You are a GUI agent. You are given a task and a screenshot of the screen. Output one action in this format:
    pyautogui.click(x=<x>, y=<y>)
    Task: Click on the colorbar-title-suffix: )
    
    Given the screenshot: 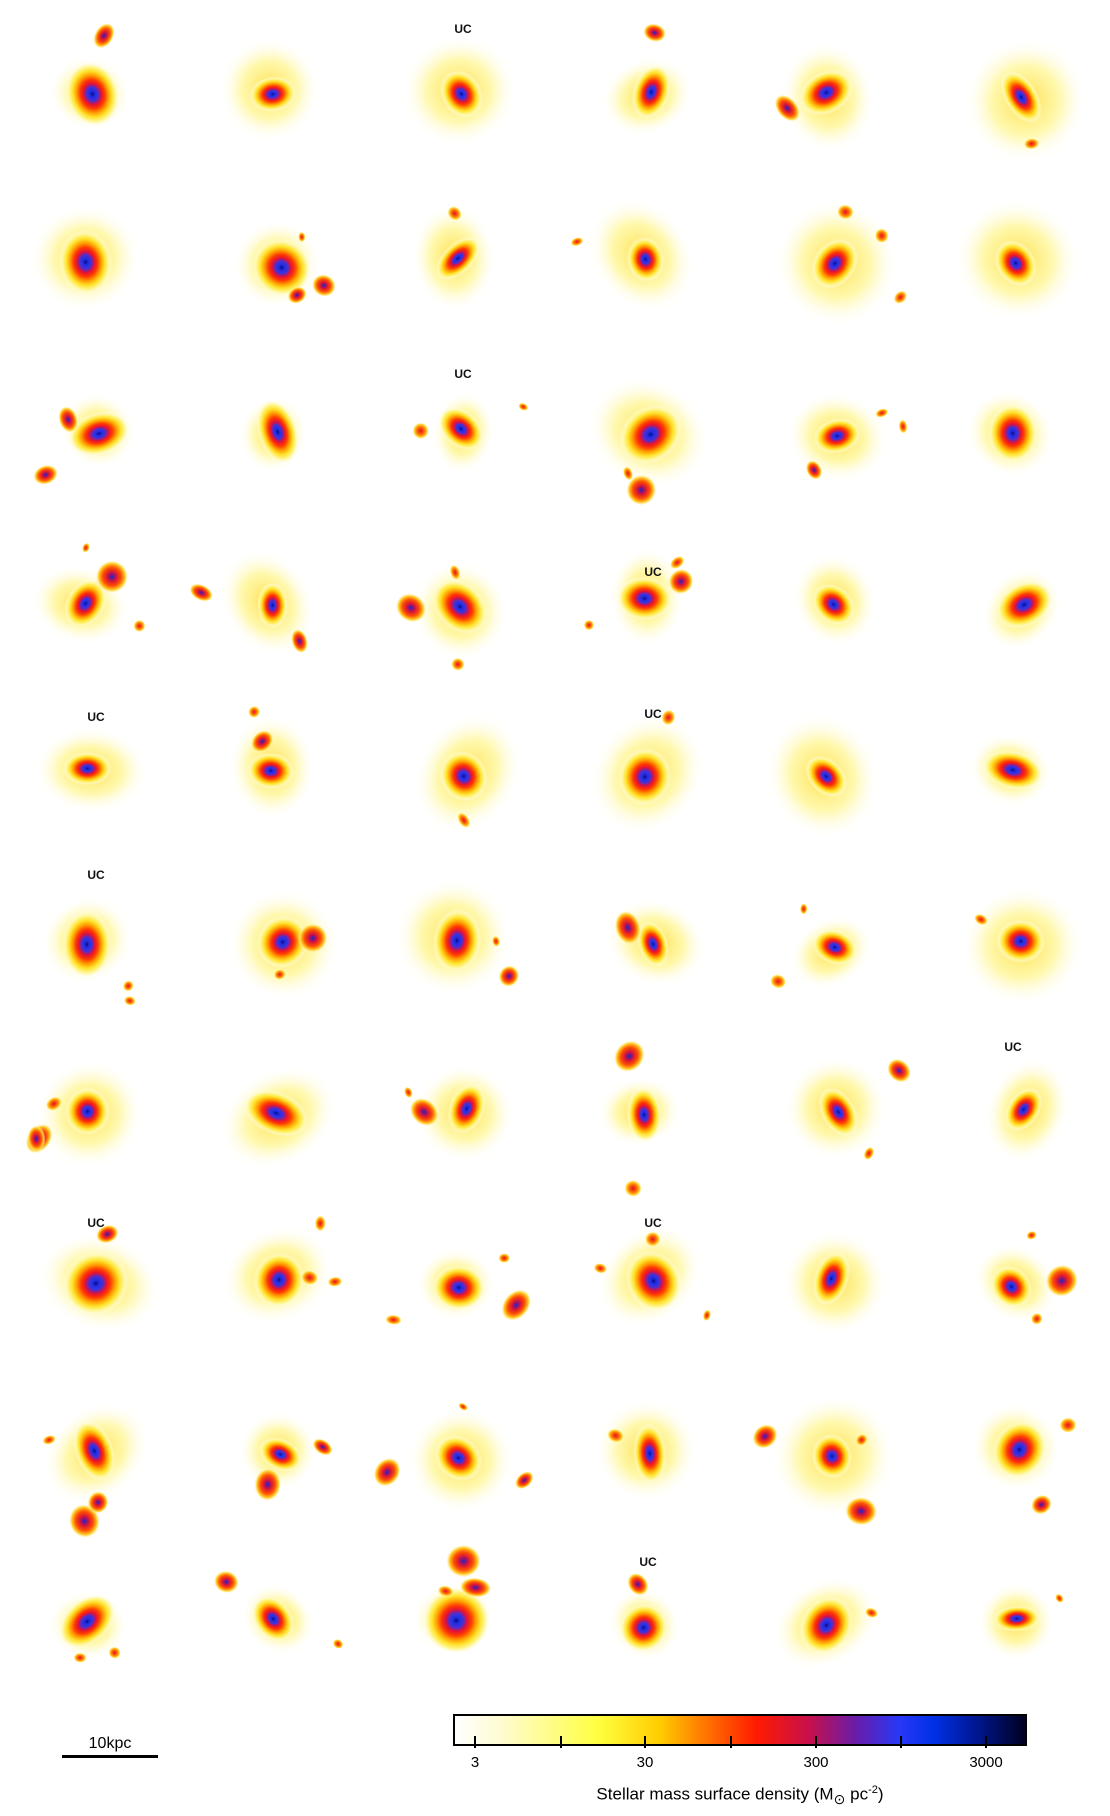 What is the action you would take?
    pyautogui.click(x=880, y=1794)
    